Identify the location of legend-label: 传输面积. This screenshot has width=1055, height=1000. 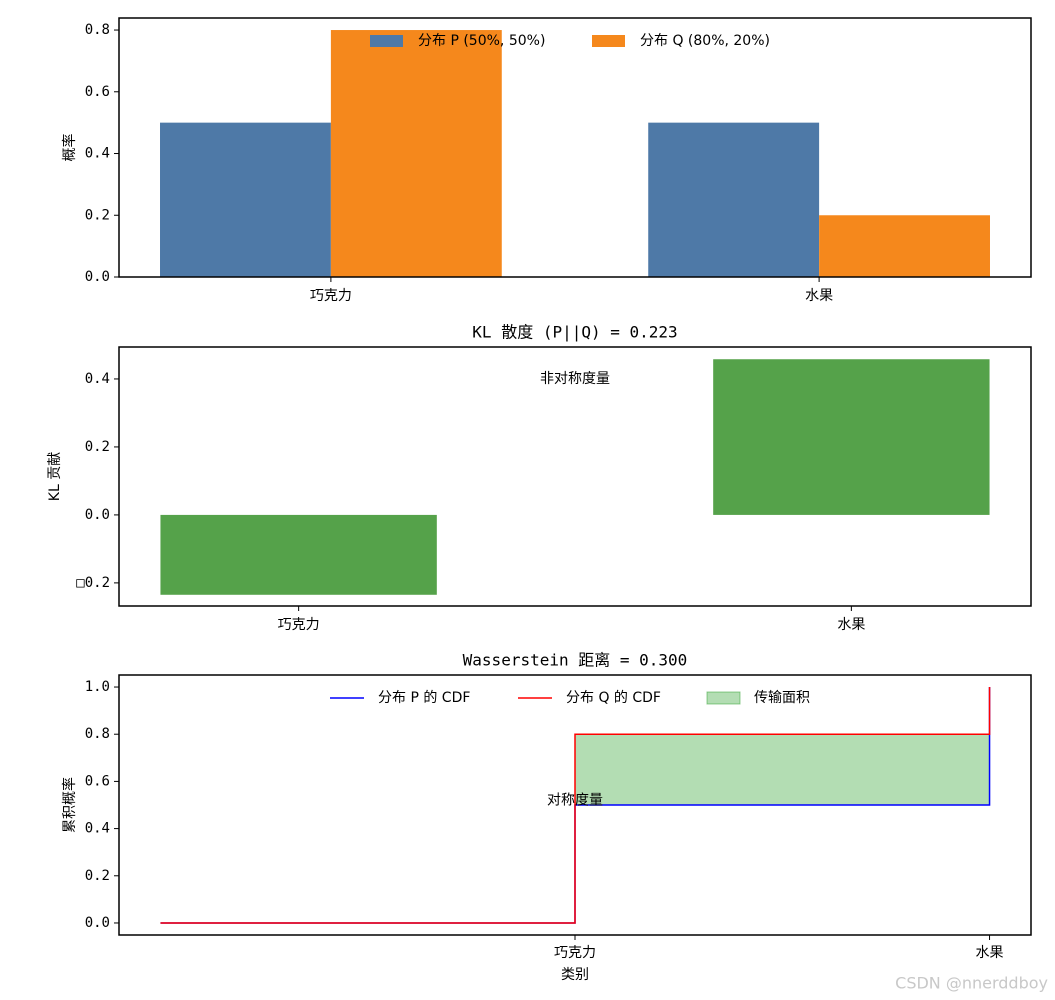
(782, 698).